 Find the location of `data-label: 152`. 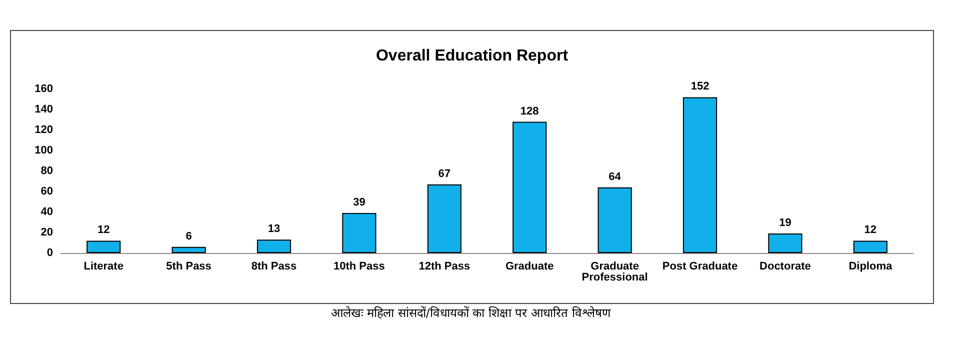

data-label: 152 is located at coordinates (700, 86).